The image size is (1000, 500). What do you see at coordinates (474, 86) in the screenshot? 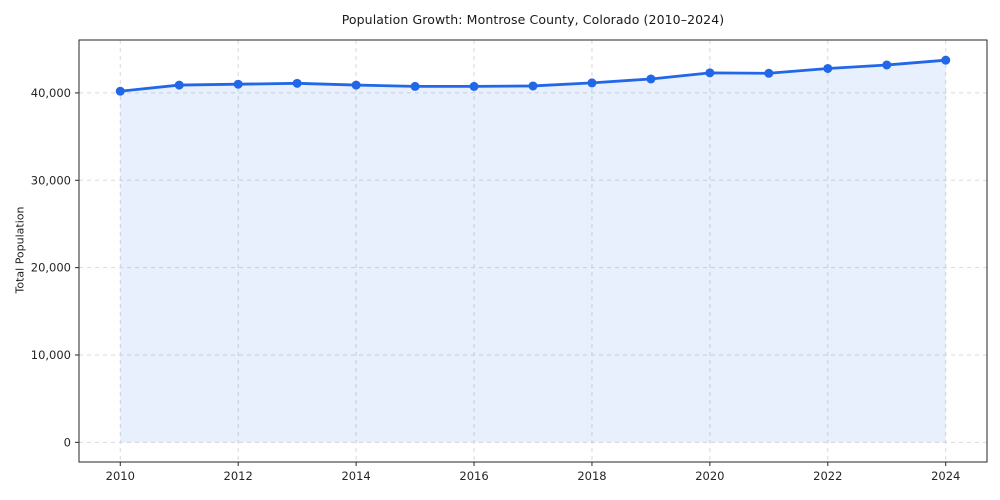
I see `data-point-2016` at bounding box center [474, 86].